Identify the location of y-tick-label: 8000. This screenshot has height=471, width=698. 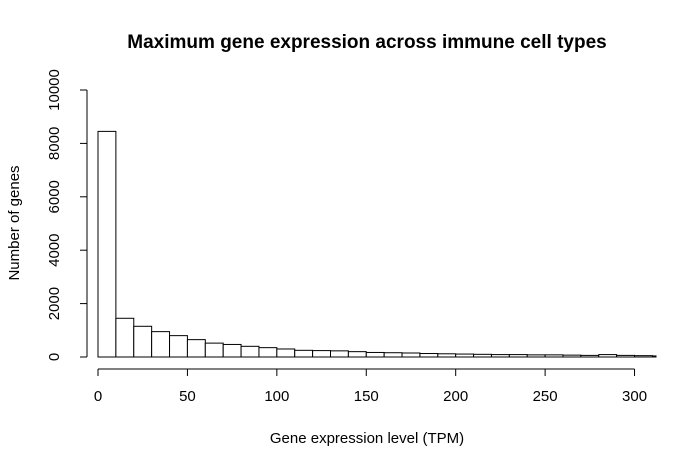
(54, 143).